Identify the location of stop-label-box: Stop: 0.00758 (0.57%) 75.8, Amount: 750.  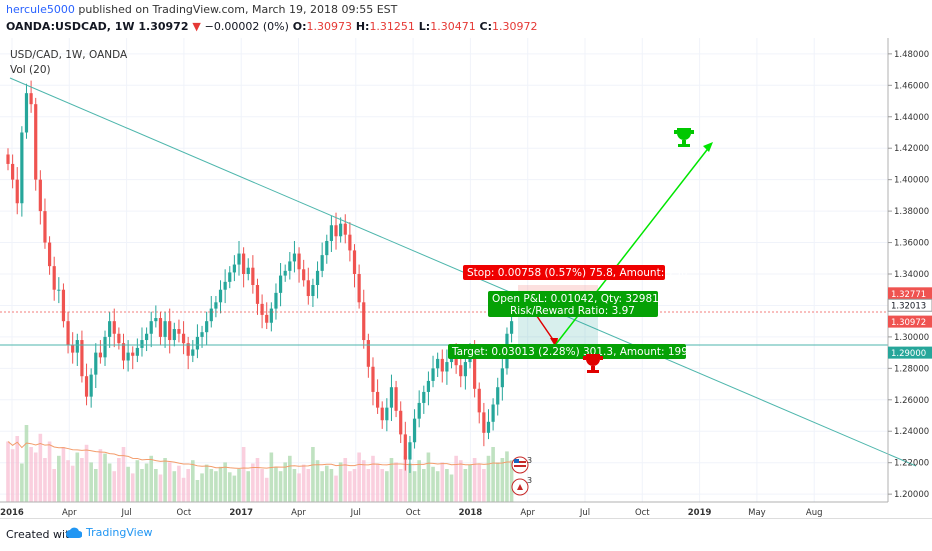
(575, 272).